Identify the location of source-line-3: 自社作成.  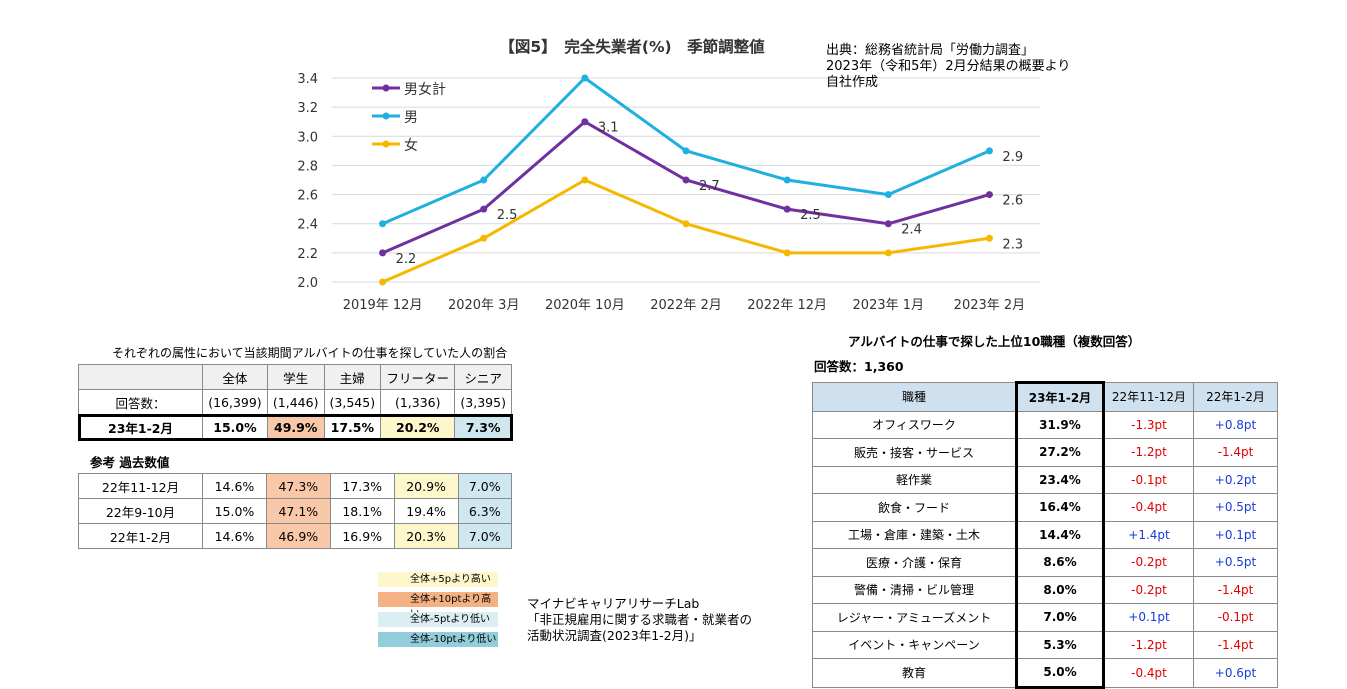
(852, 82).